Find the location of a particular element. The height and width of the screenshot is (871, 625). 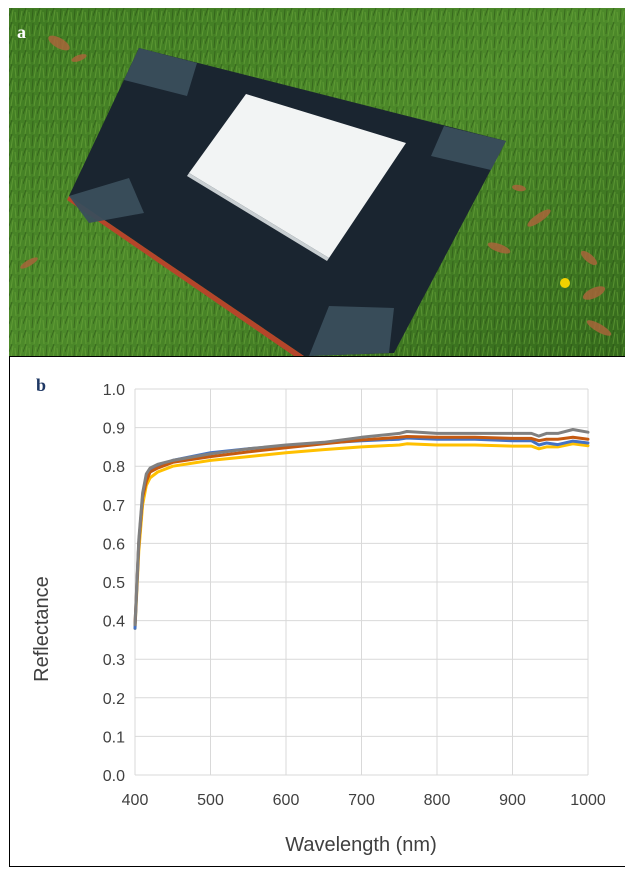

y-tick-label: 1.0 is located at coordinates (114, 390).